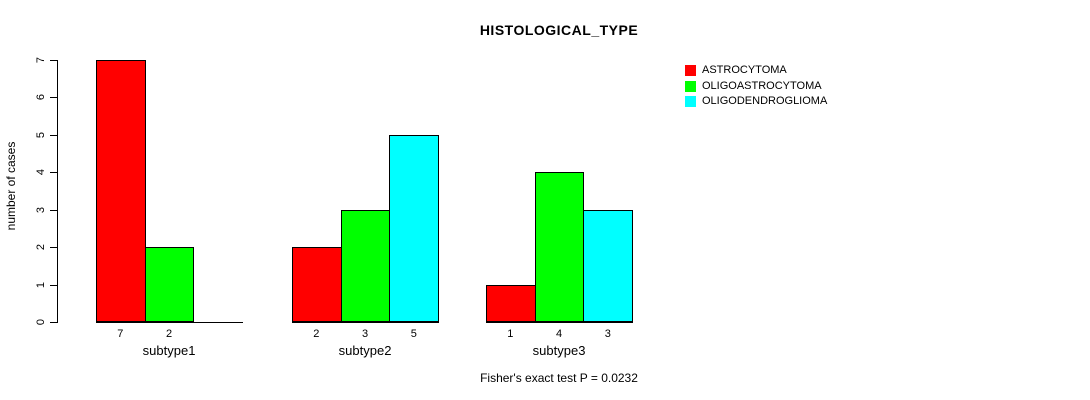 This screenshot has width=1090, height=400. Describe the element at coordinates (120, 334) in the screenshot. I see `bar-count-label: 7` at that location.